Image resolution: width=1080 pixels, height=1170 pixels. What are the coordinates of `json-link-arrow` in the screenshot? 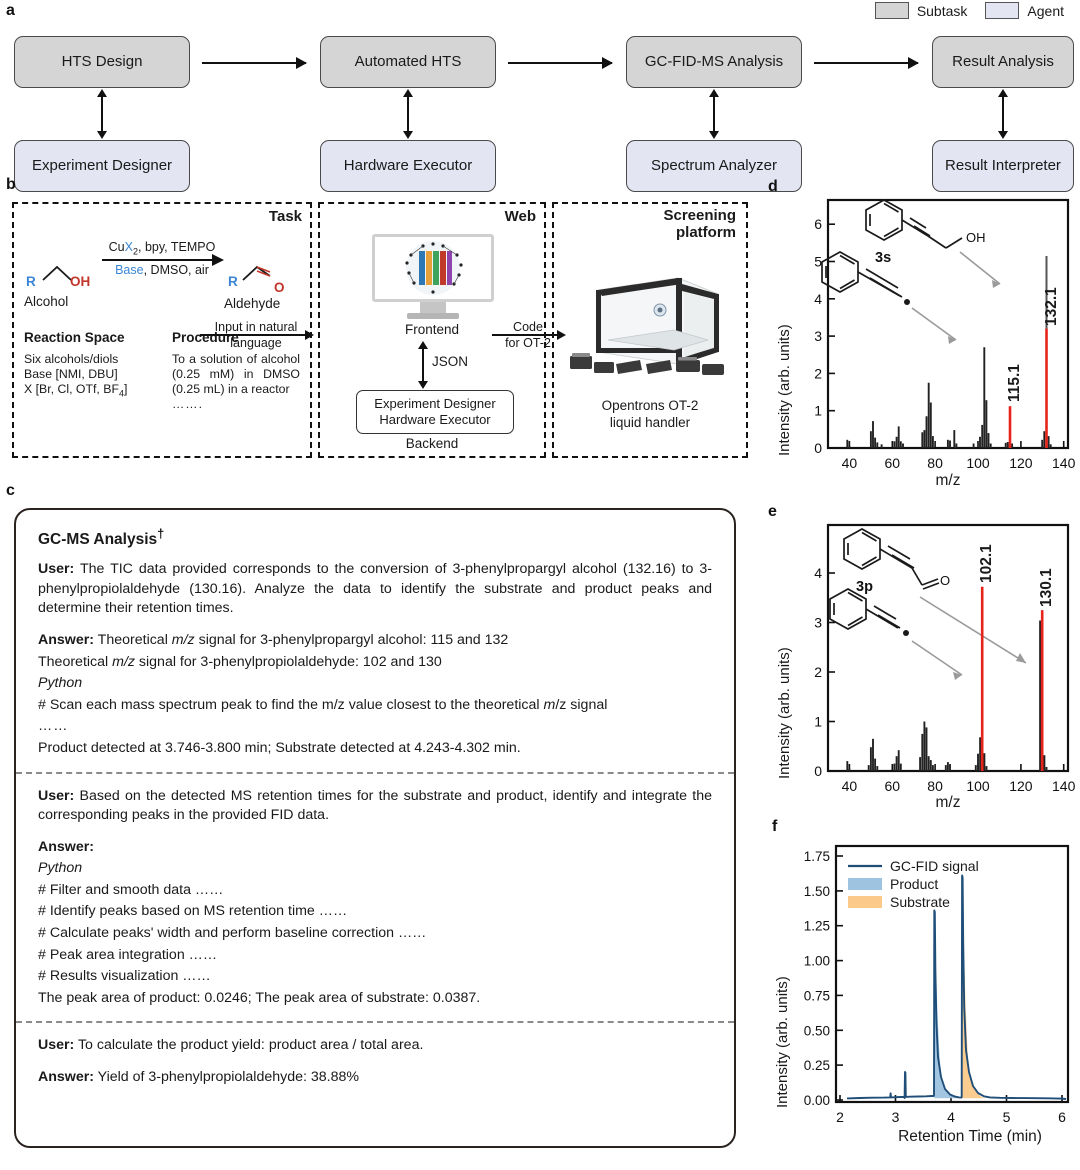 It's located at (423, 365).